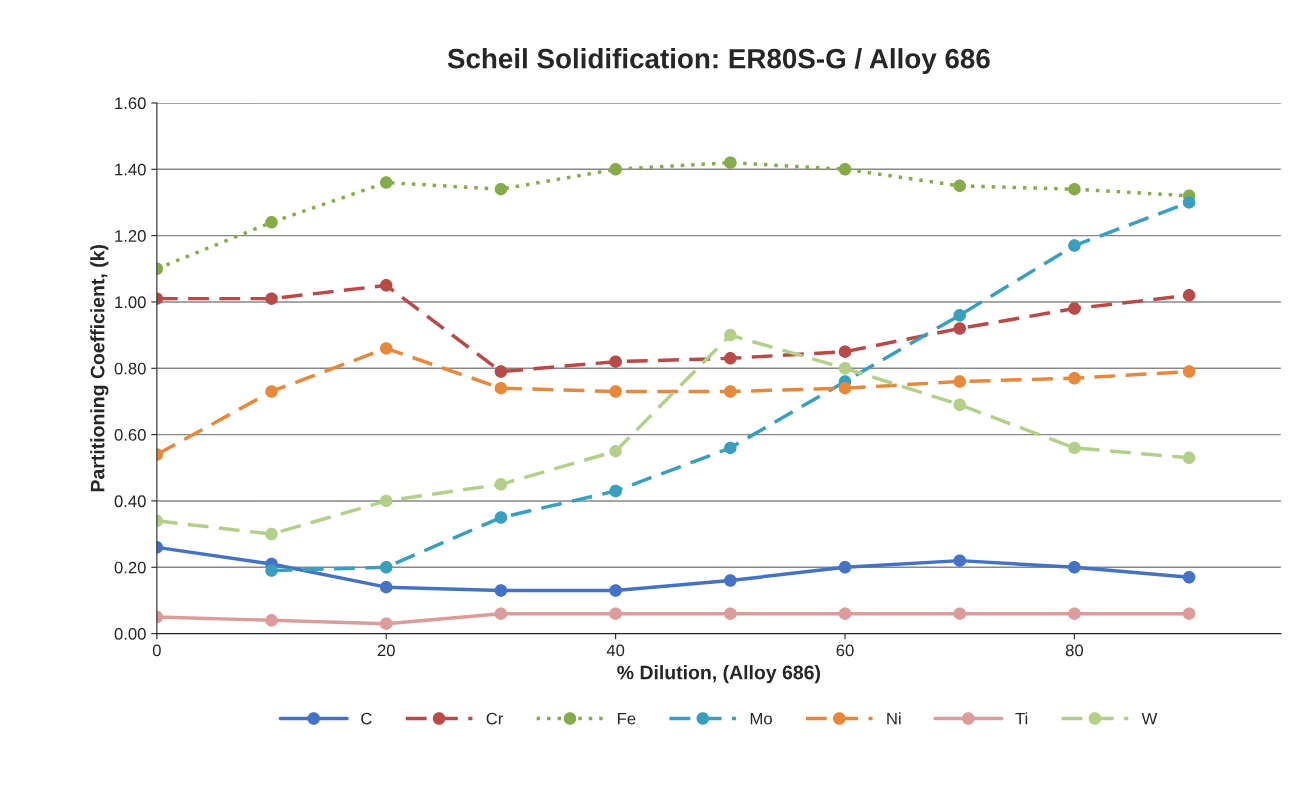 Image resolution: width=1307 pixels, height=792 pixels. What do you see at coordinates (718, 674) in the screenshot?
I see `x-axis-title: % Dilution, (Alloy 686)` at bounding box center [718, 674].